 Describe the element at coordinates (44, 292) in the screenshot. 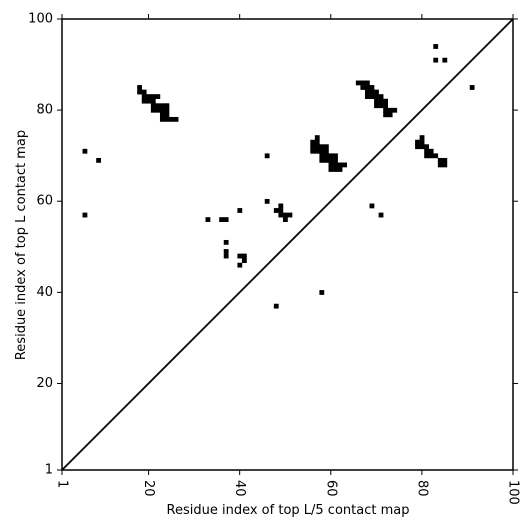

I see `y-tick-label: 40` at that location.